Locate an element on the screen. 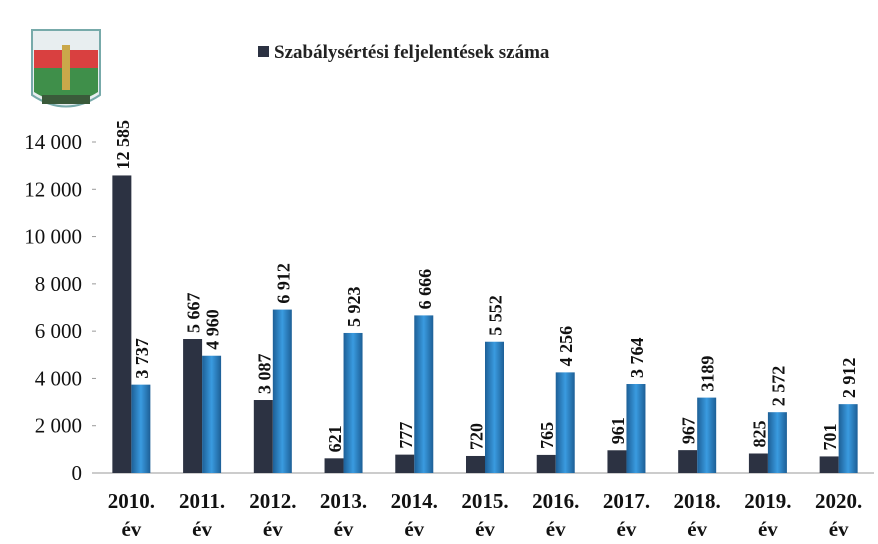  value-label: 961 is located at coordinates (618, 430).